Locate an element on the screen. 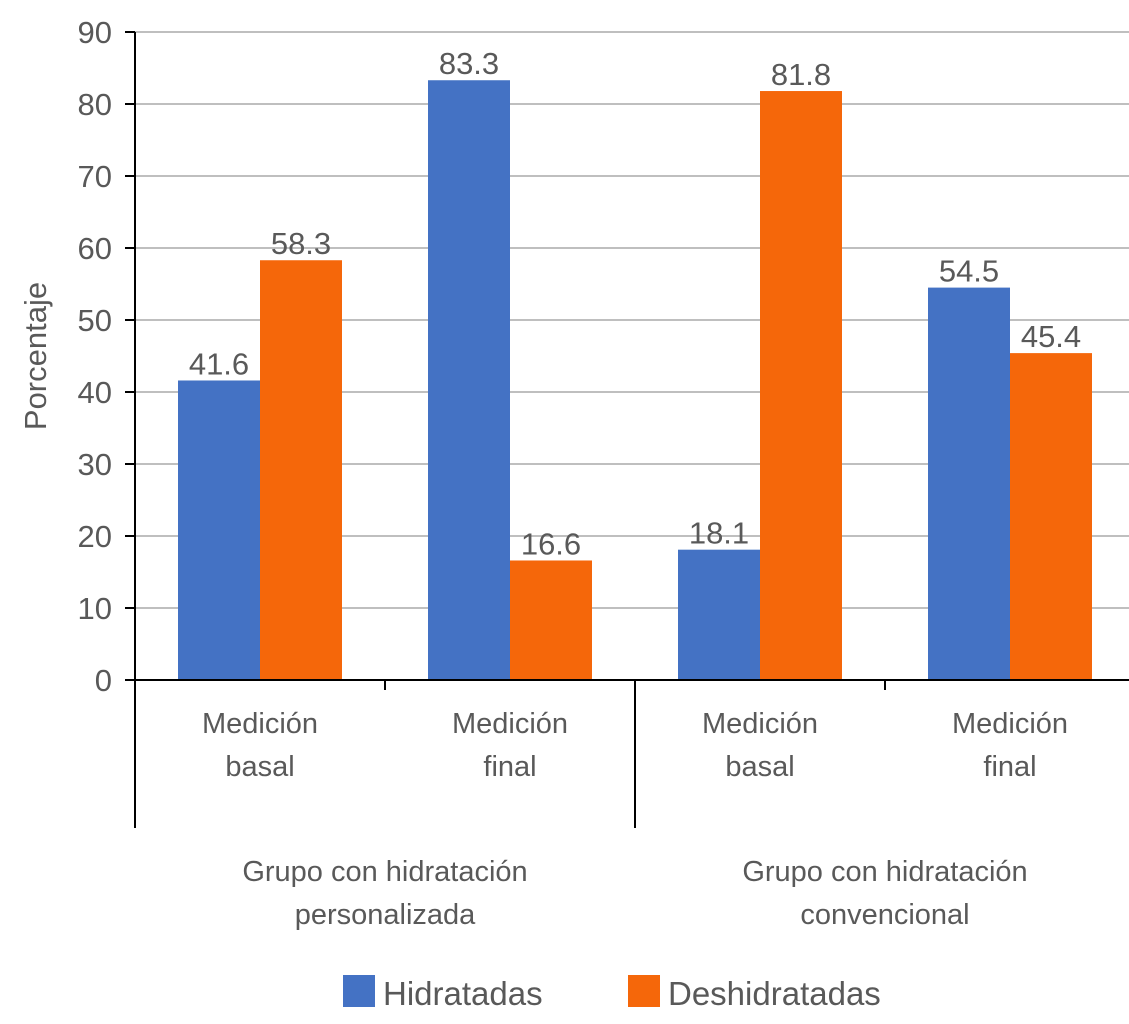  y-tick-label: 60 is located at coordinates (95, 248).